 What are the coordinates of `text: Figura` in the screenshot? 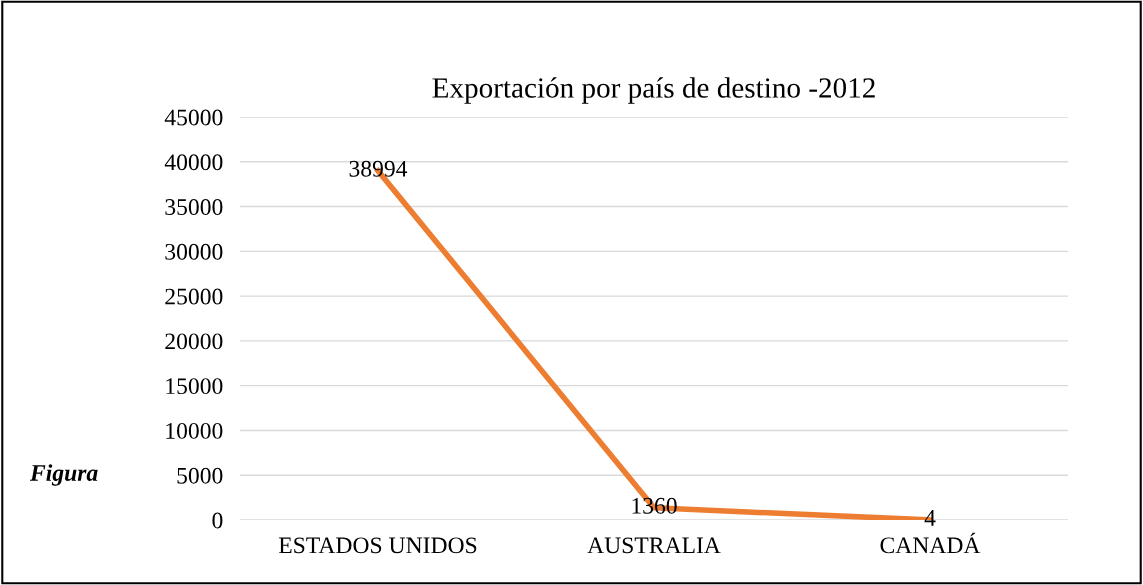 It's located at (63, 475).